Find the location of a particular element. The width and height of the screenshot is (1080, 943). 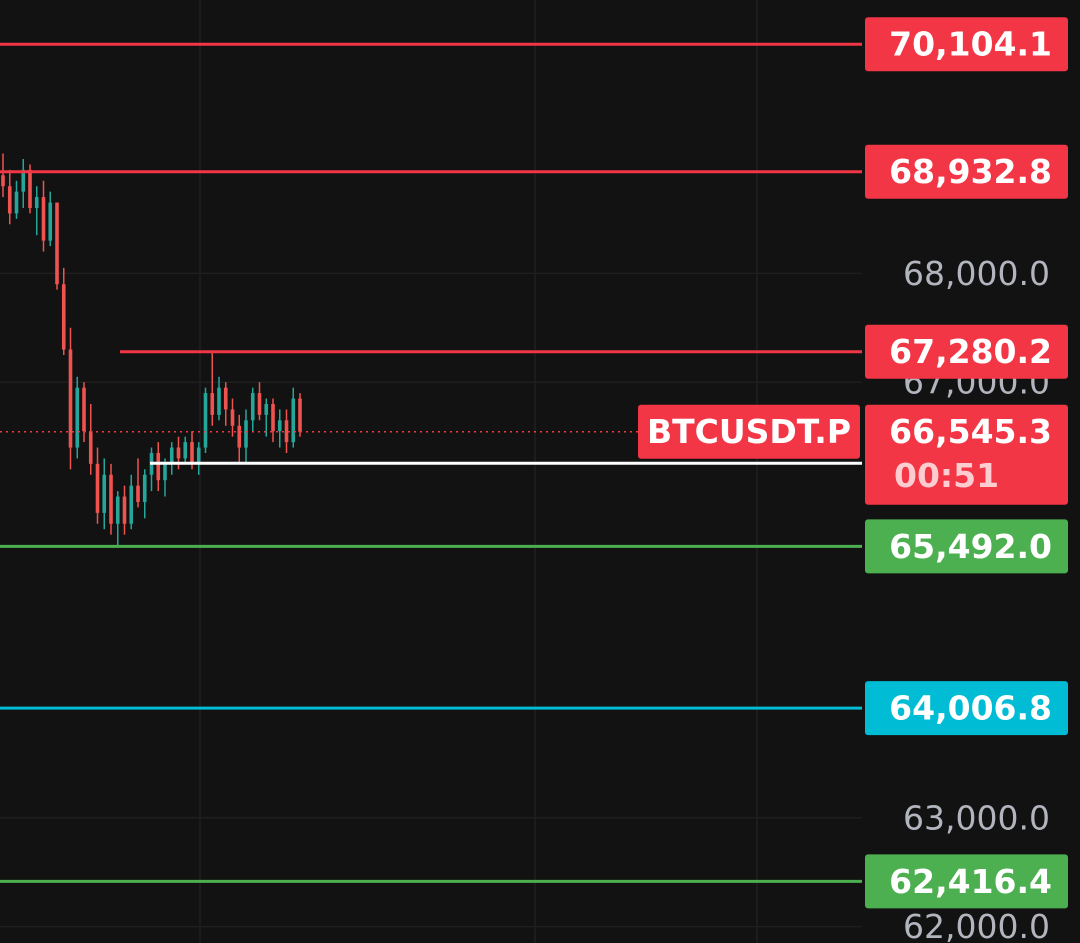

y-tick-label: 62,000.0 is located at coordinates (976, 925).